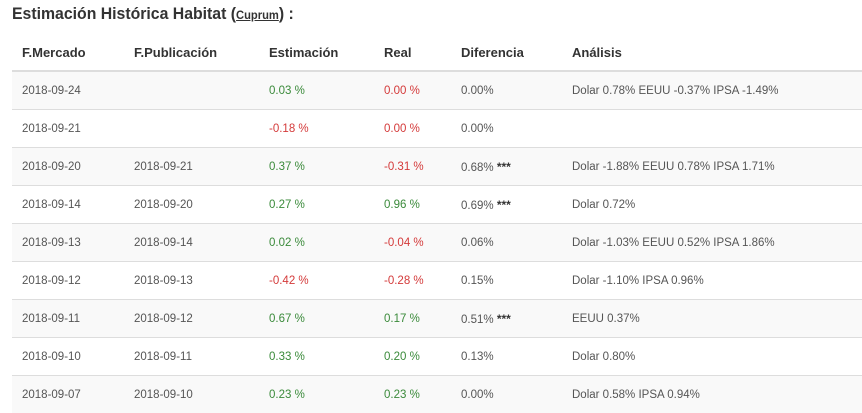  I want to click on cell-f-publicacion: 2018-09-11, so click(191, 357).